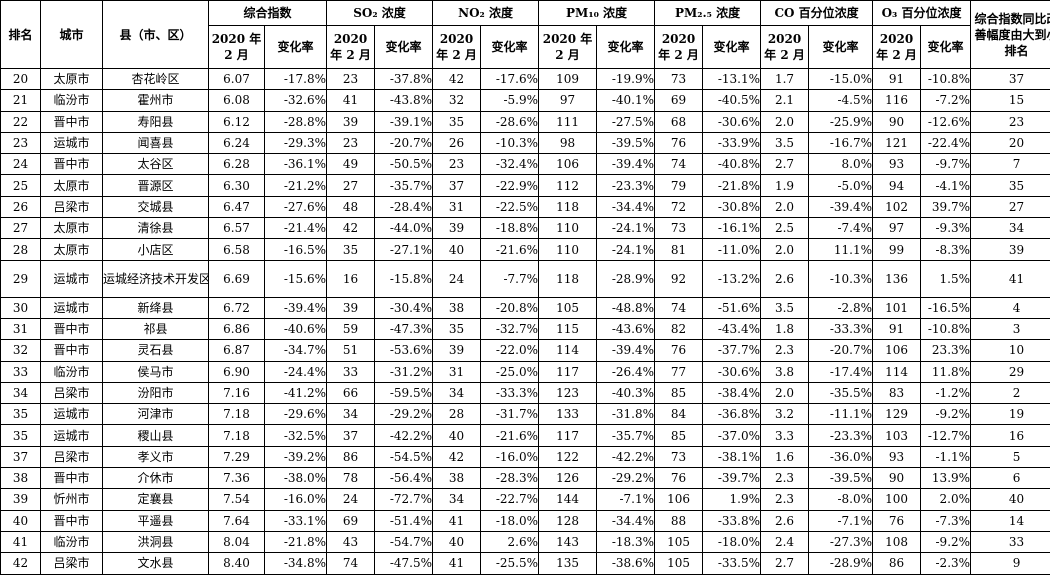  I want to click on cell-no2: 39, so click(457, 228).